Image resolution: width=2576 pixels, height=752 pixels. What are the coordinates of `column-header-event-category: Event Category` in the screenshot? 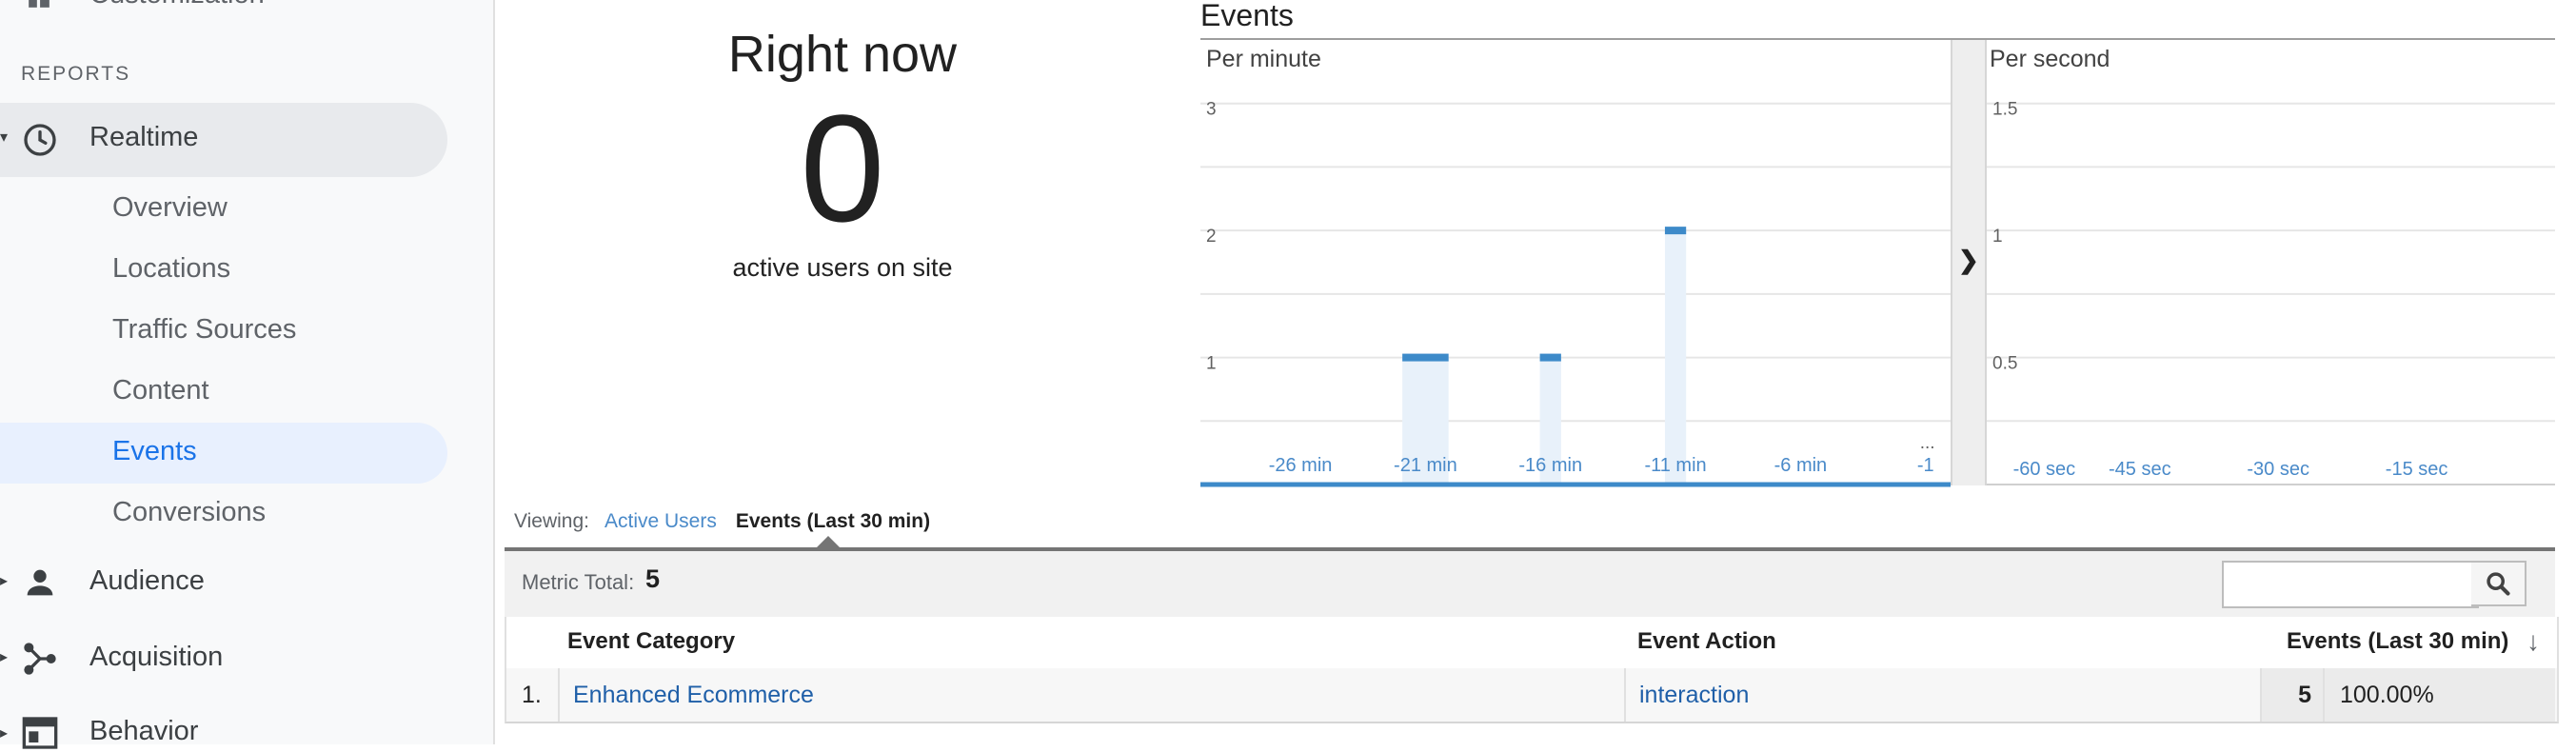 It's located at (651, 641).